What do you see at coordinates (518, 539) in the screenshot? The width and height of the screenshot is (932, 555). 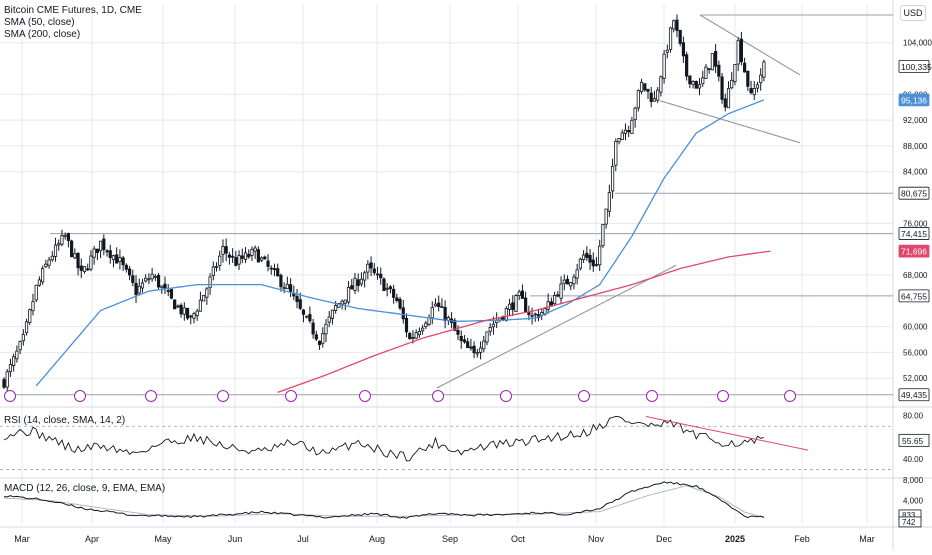 I see `time-axis-label: Oct` at bounding box center [518, 539].